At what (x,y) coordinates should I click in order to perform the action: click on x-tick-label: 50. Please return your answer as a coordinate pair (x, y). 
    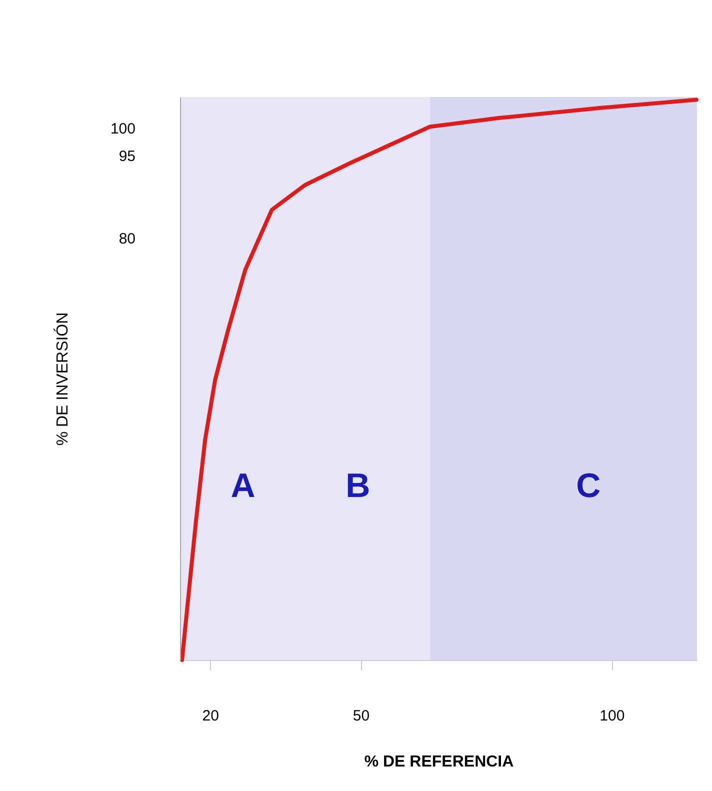
    Looking at the image, I should click on (361, 716).